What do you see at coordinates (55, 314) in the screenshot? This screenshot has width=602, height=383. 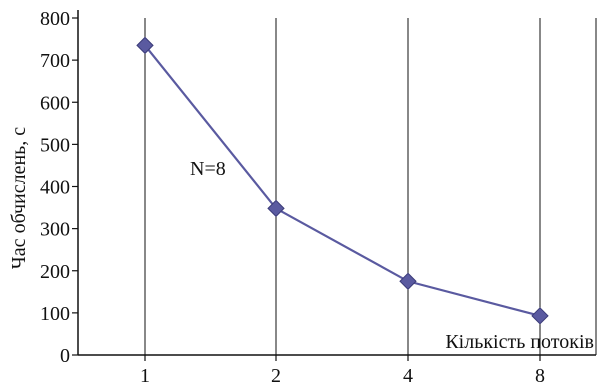 I see `y-tick-label: 100` at bounding box center [55, 314].